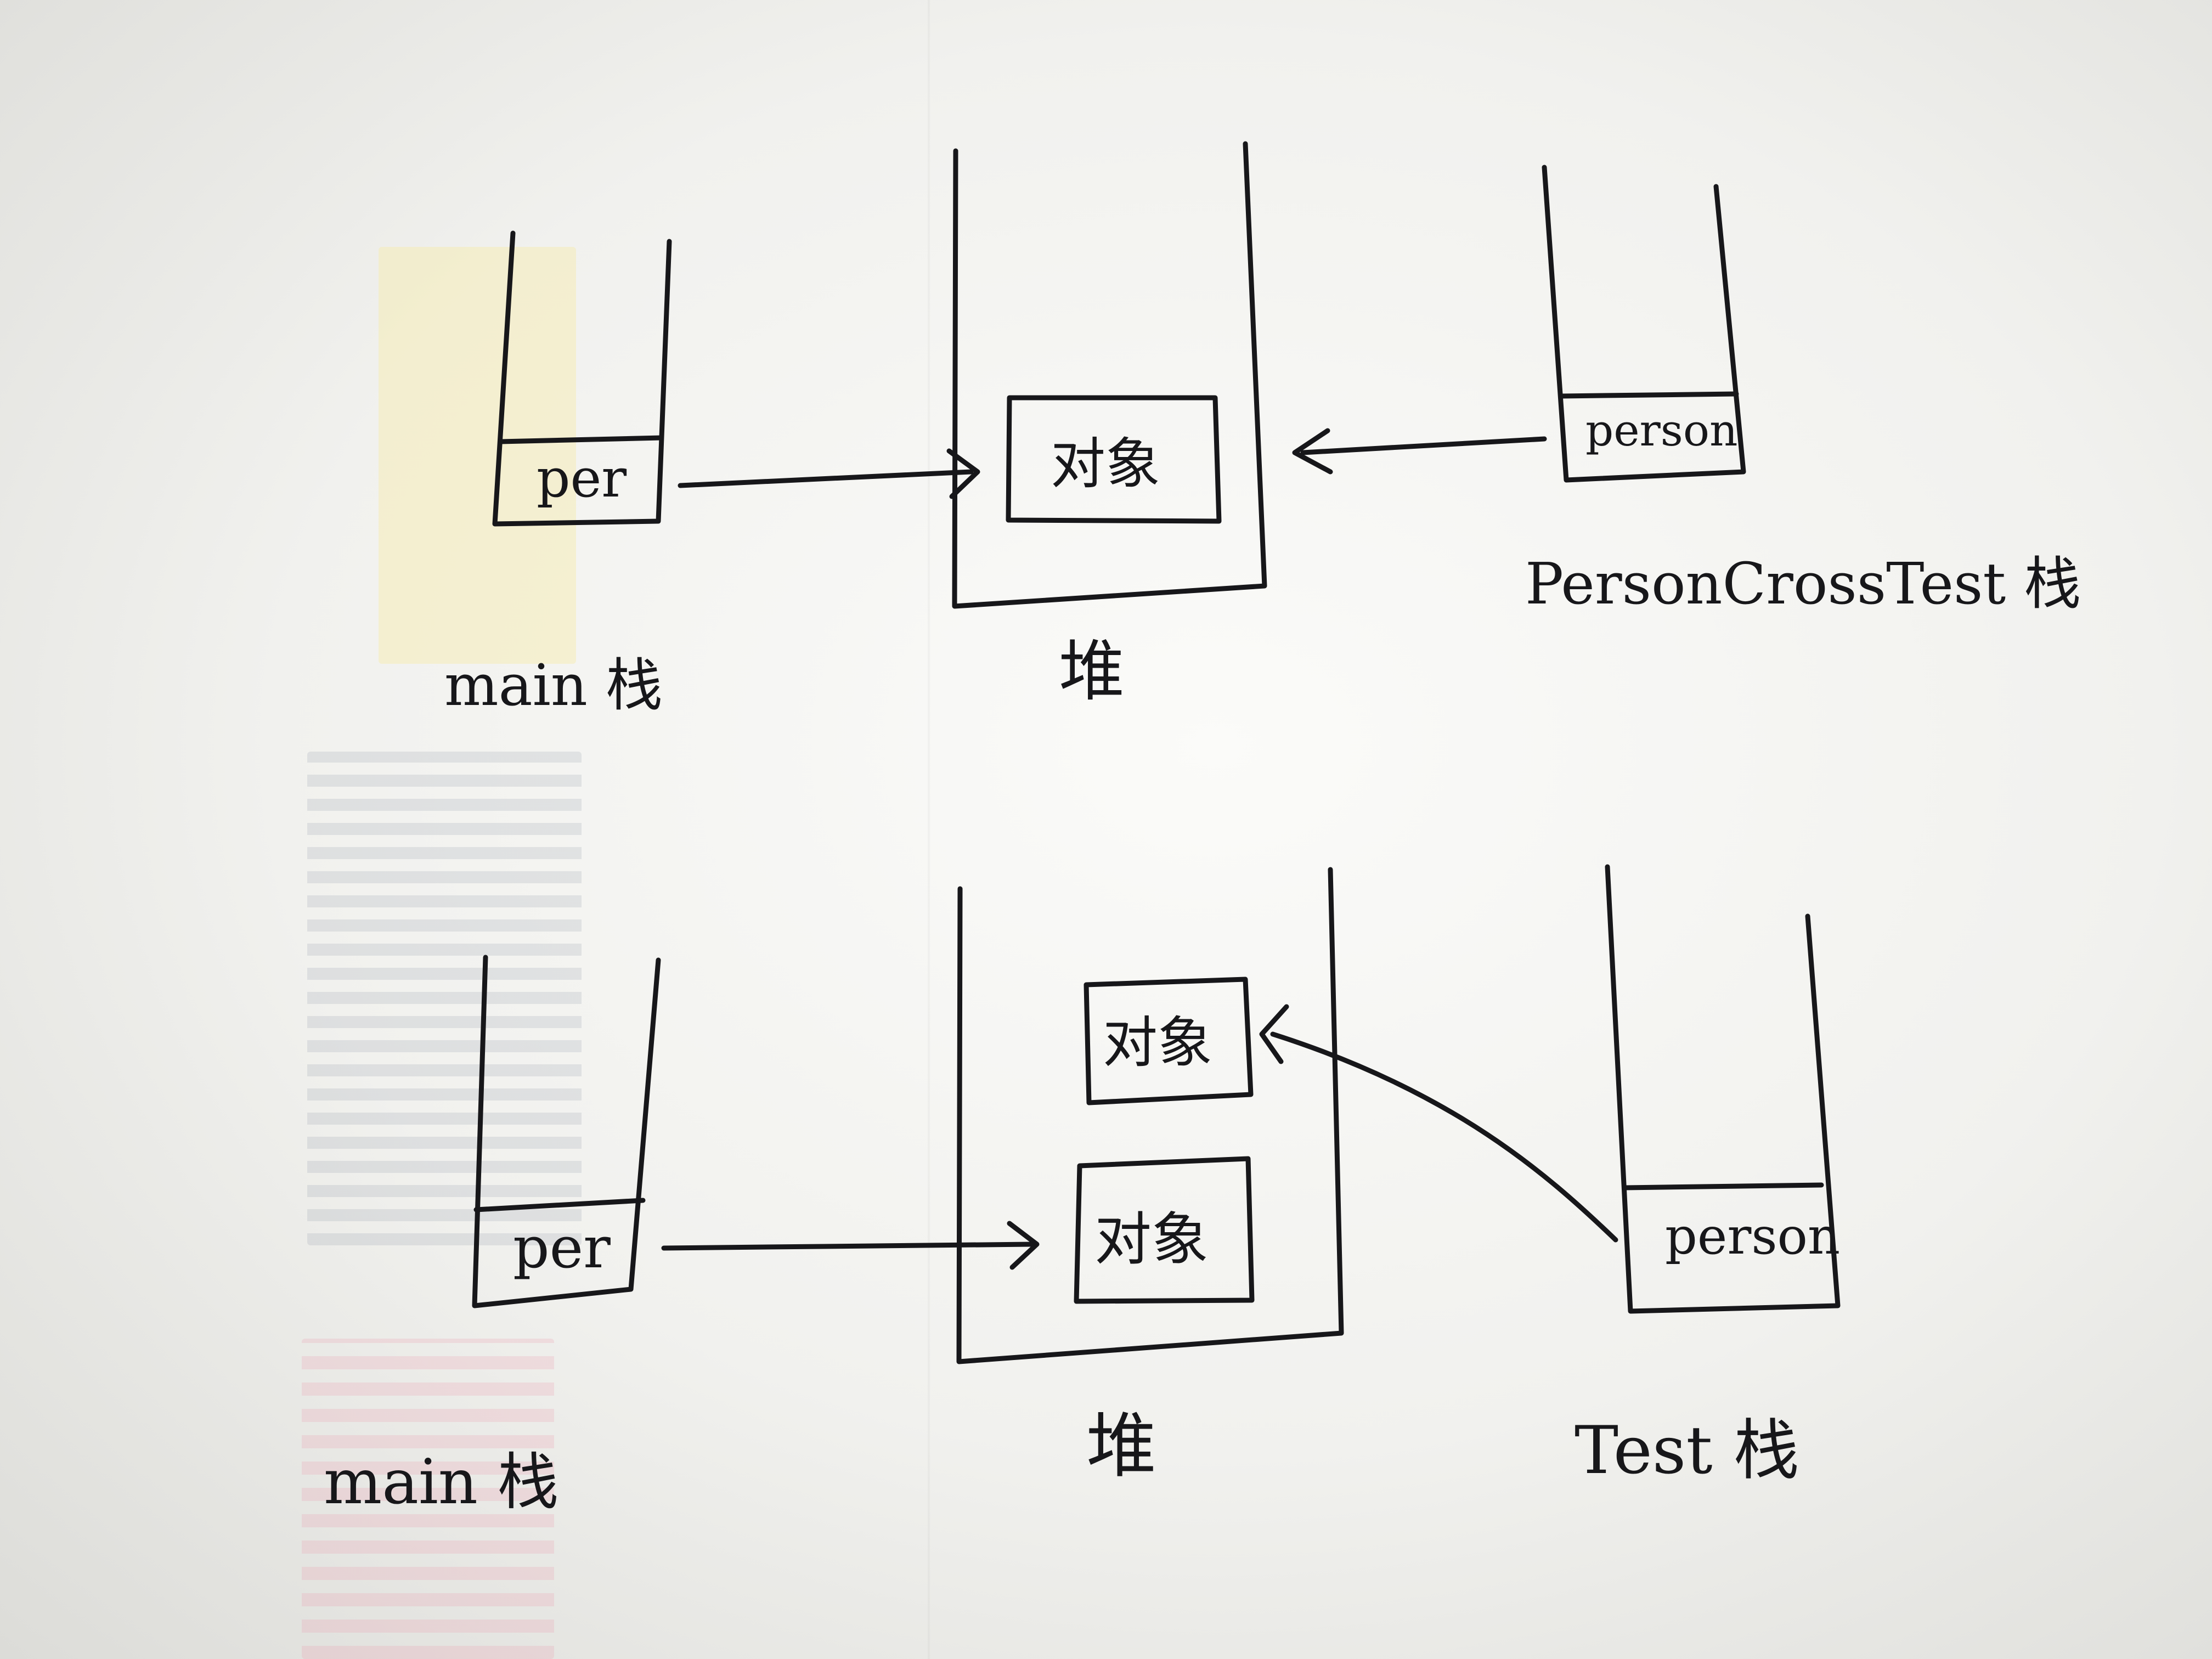  What do you see at coordinates (826, 478) in the screenshot?
I see `top-reference-arrow` at bounding box center [826, 478].